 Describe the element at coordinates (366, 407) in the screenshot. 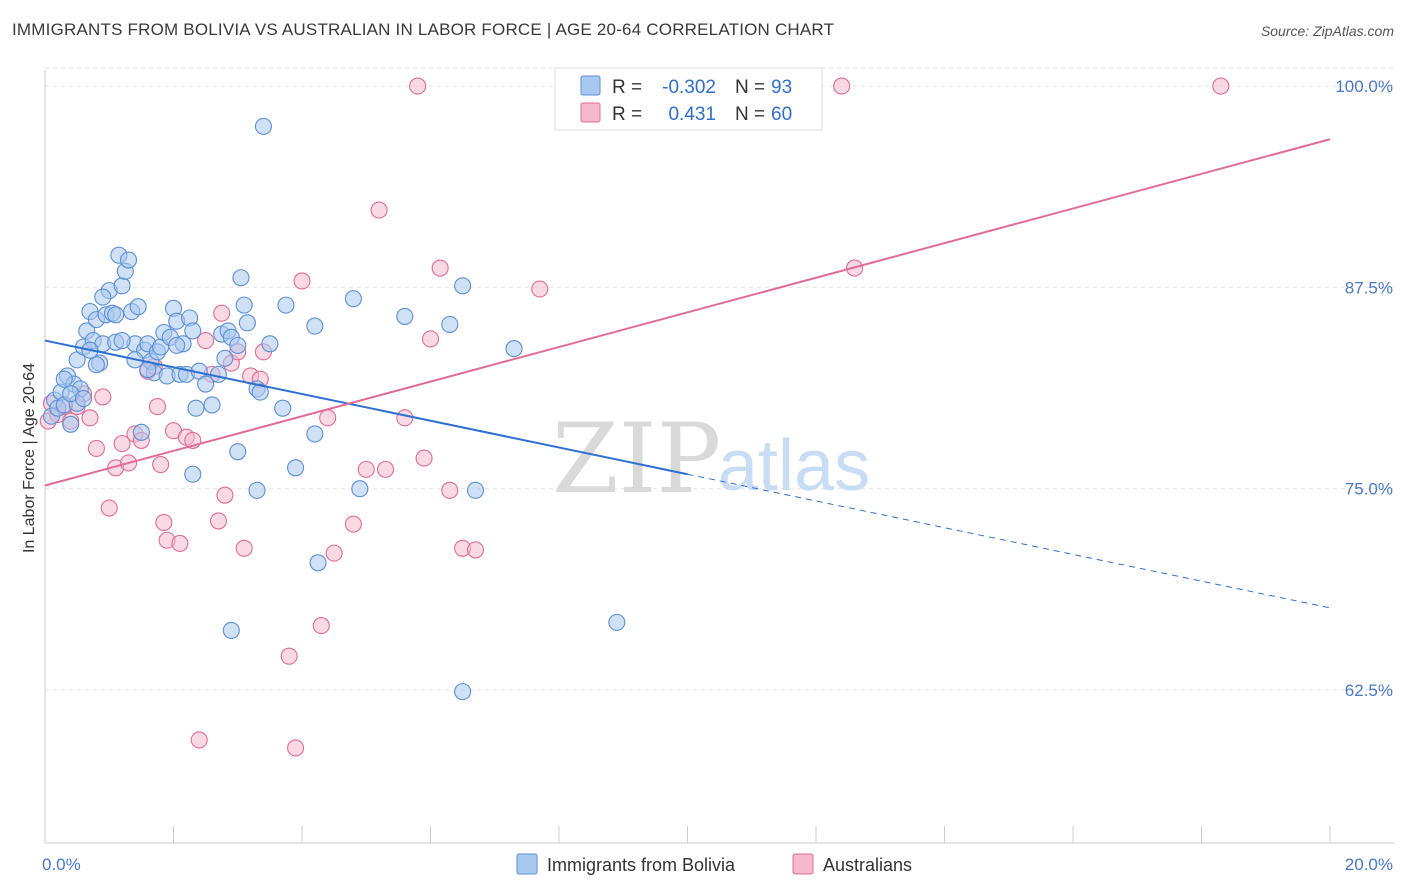

I see `bolivia-trend-line` at that location.